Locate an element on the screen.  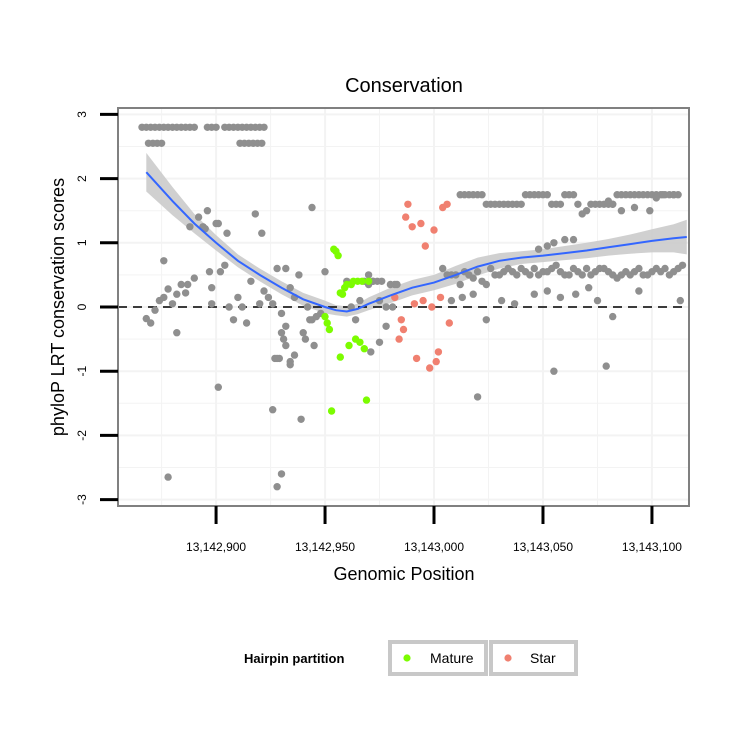
chart-title: Conservation is located at coordinates (404, 86).